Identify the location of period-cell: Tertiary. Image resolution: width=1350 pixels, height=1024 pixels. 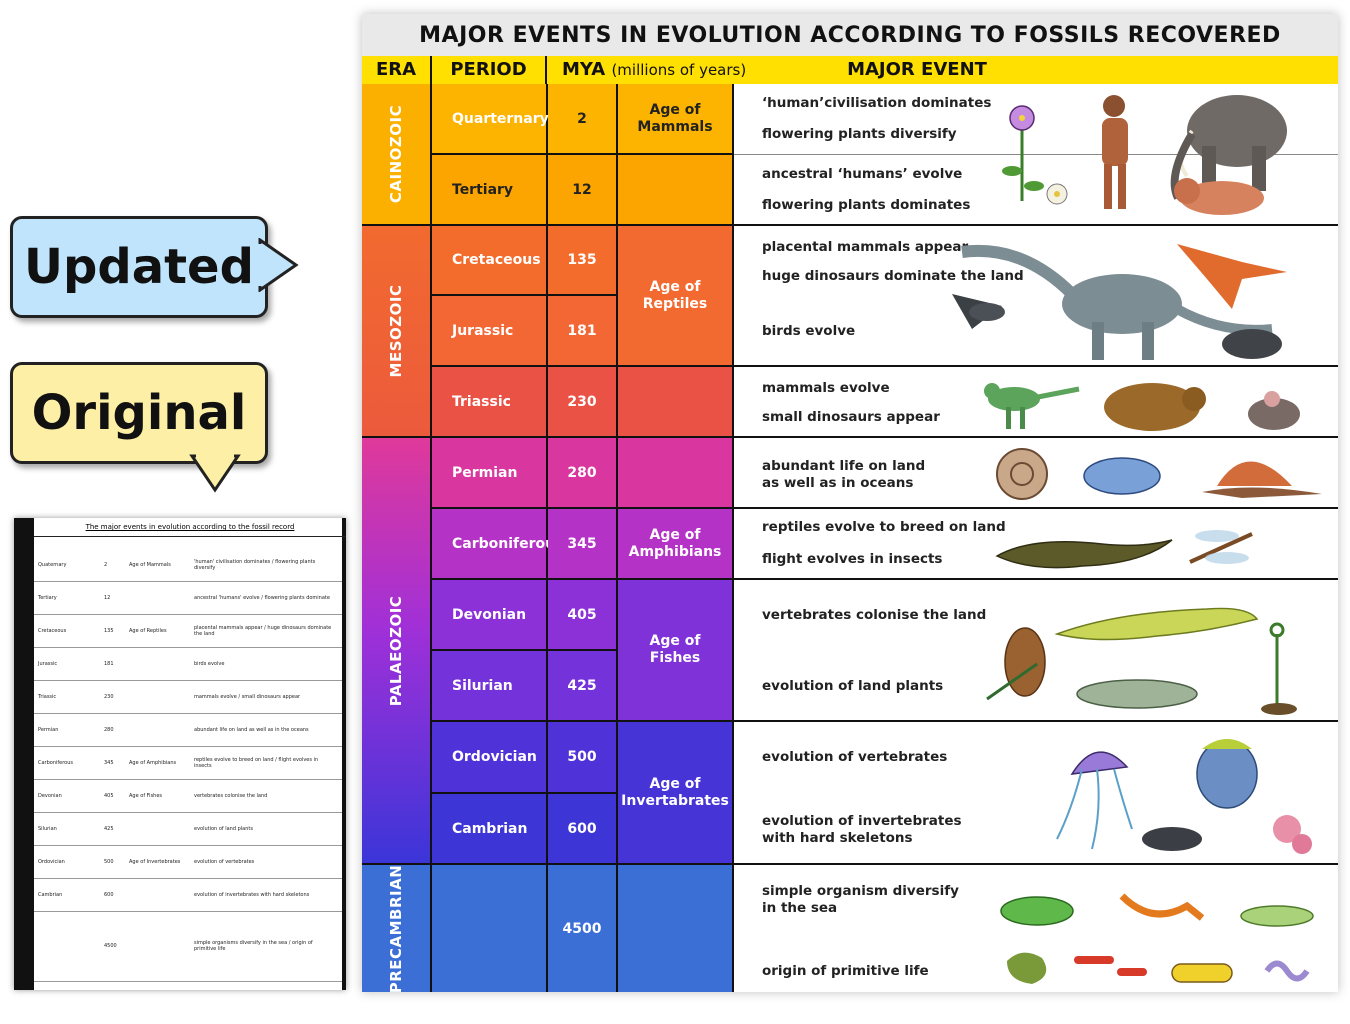
(490, 190).